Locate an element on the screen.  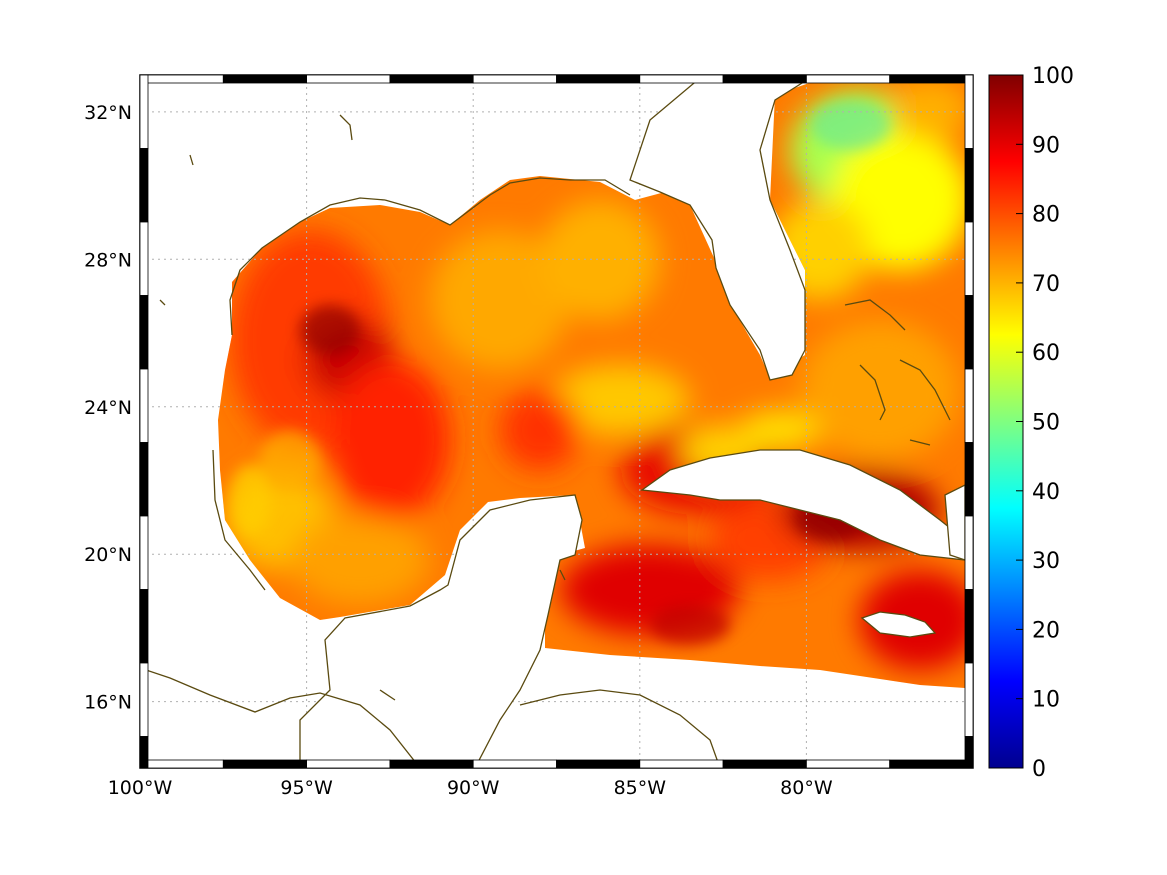
honduras-coast is located at coordinates (620, 728).